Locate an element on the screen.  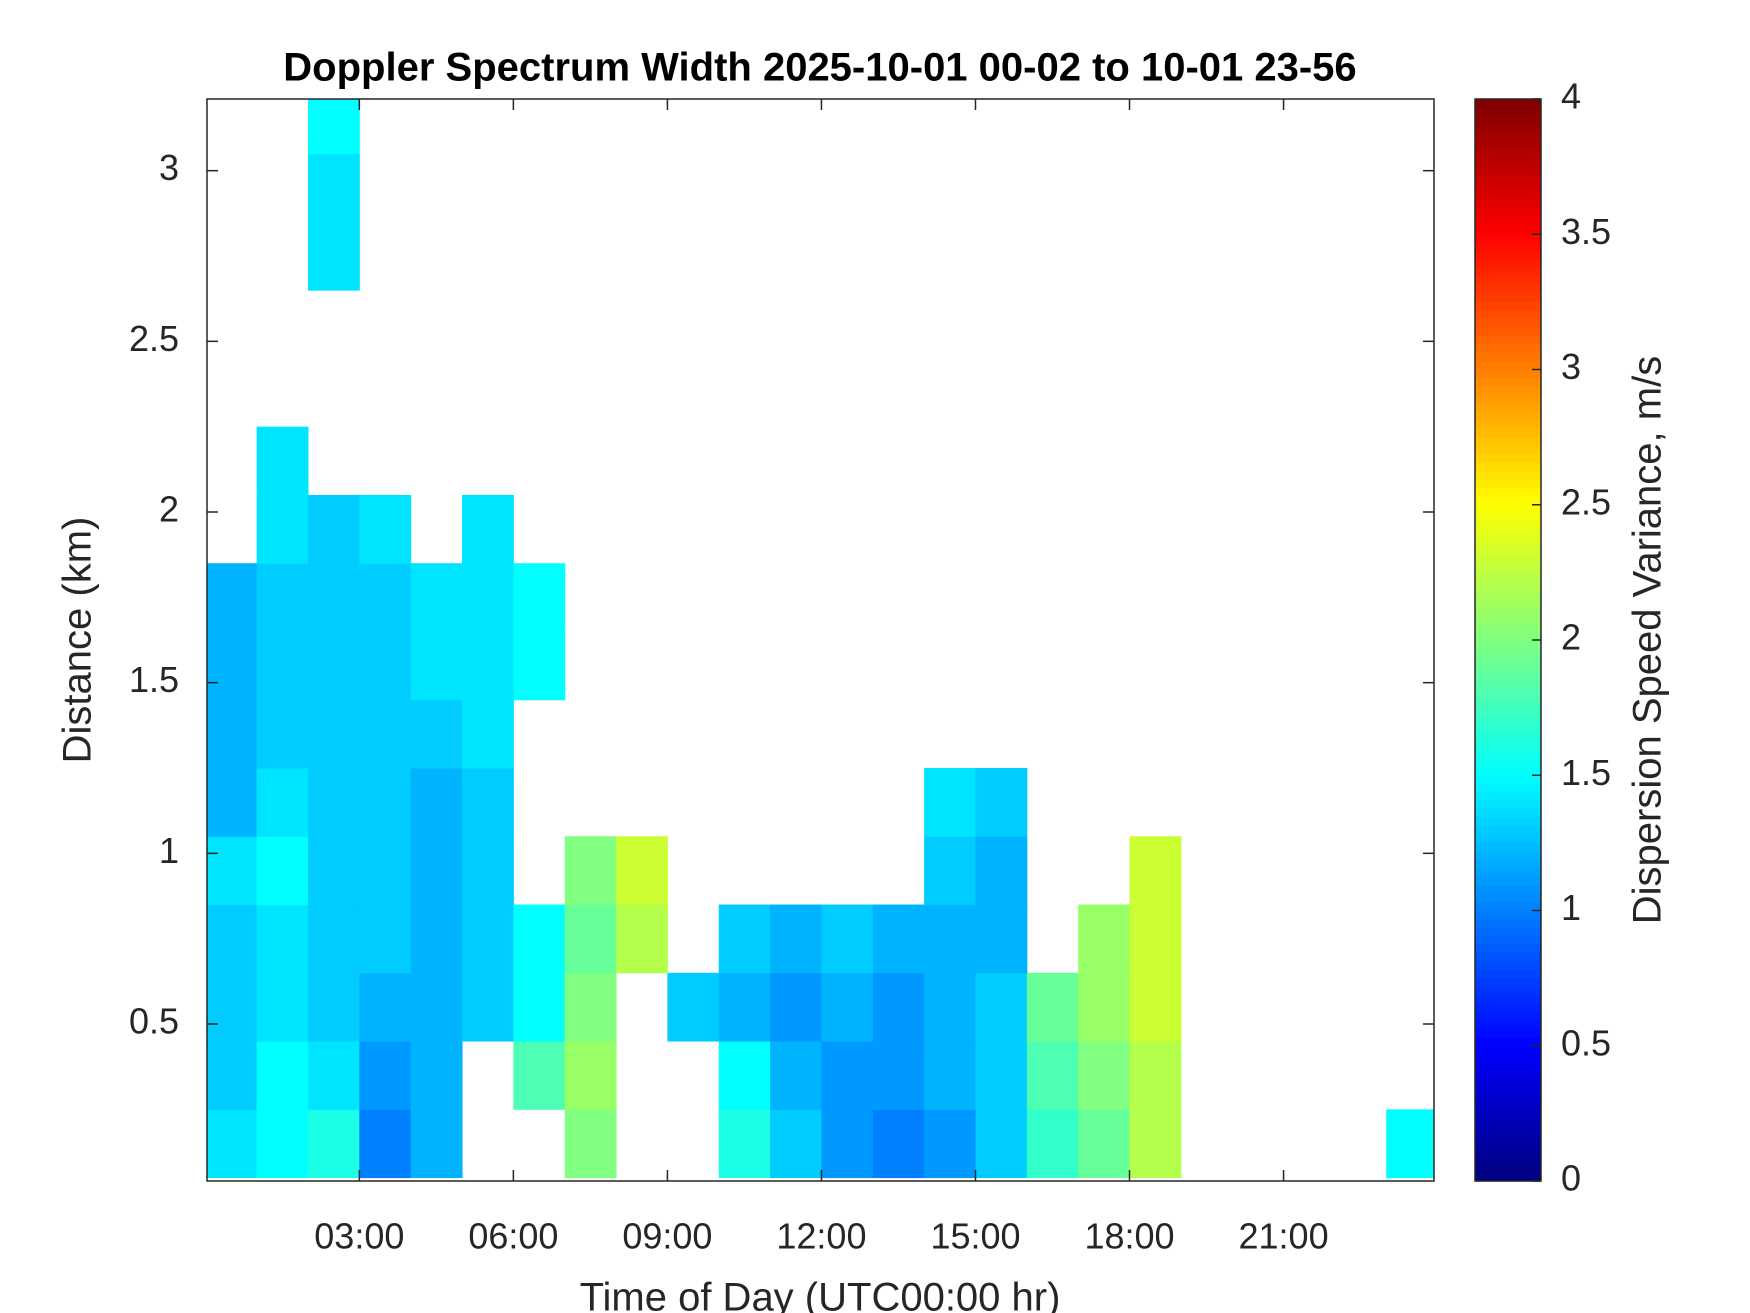
x-tick-label: 12:00 is located at coordinates (821, 1236).